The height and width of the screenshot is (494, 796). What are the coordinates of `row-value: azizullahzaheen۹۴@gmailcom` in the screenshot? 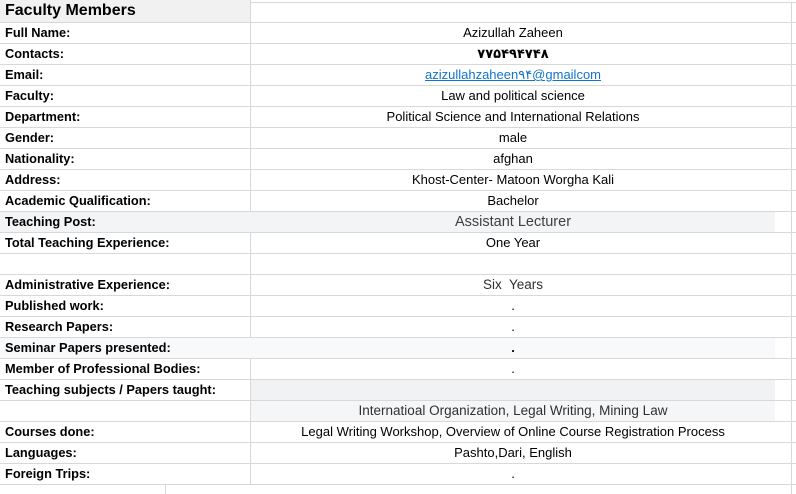 It's located at (513, 75).